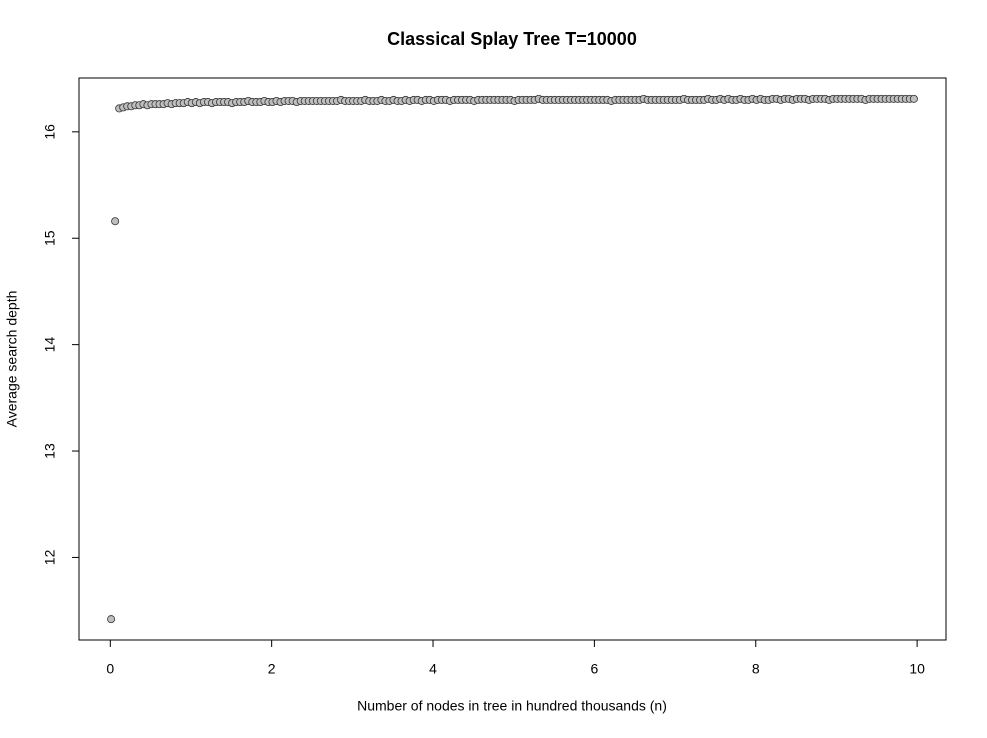 The height and width of the screenshot is (738, 987). Describe the element at coordinates (512, 39) in the screenshot. I see `chart-title: Classical Splay Tree T=10000` at that location.